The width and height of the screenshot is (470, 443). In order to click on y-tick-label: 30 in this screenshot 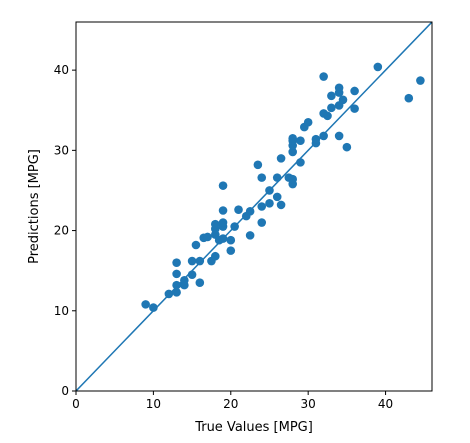, I will do `click(61, 150)`.